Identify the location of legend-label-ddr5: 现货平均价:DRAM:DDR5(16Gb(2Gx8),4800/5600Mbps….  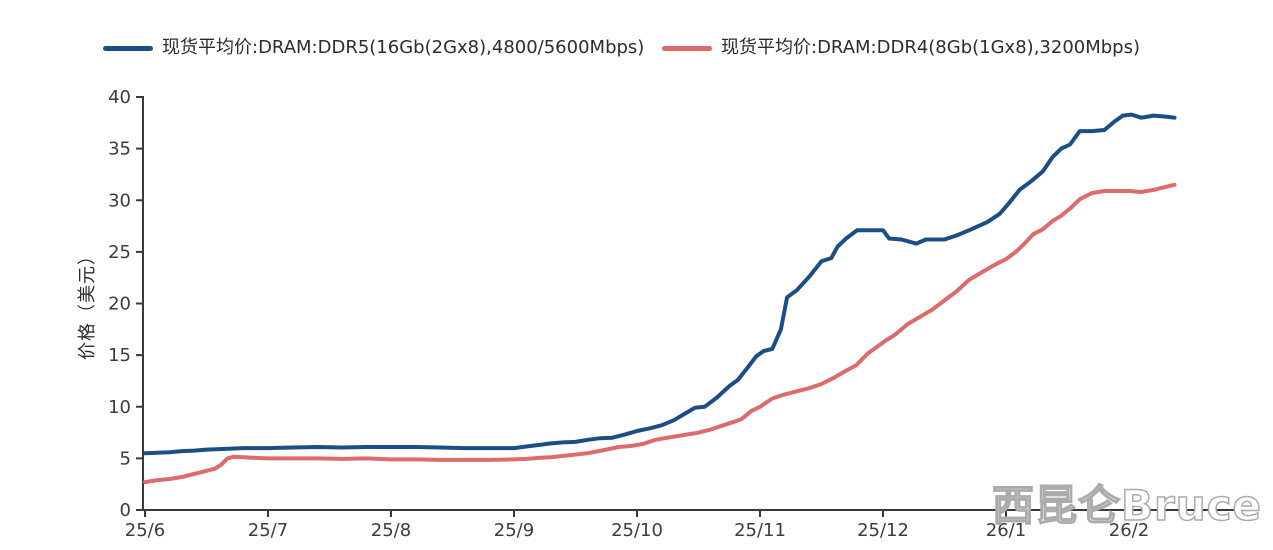
(403, 47).